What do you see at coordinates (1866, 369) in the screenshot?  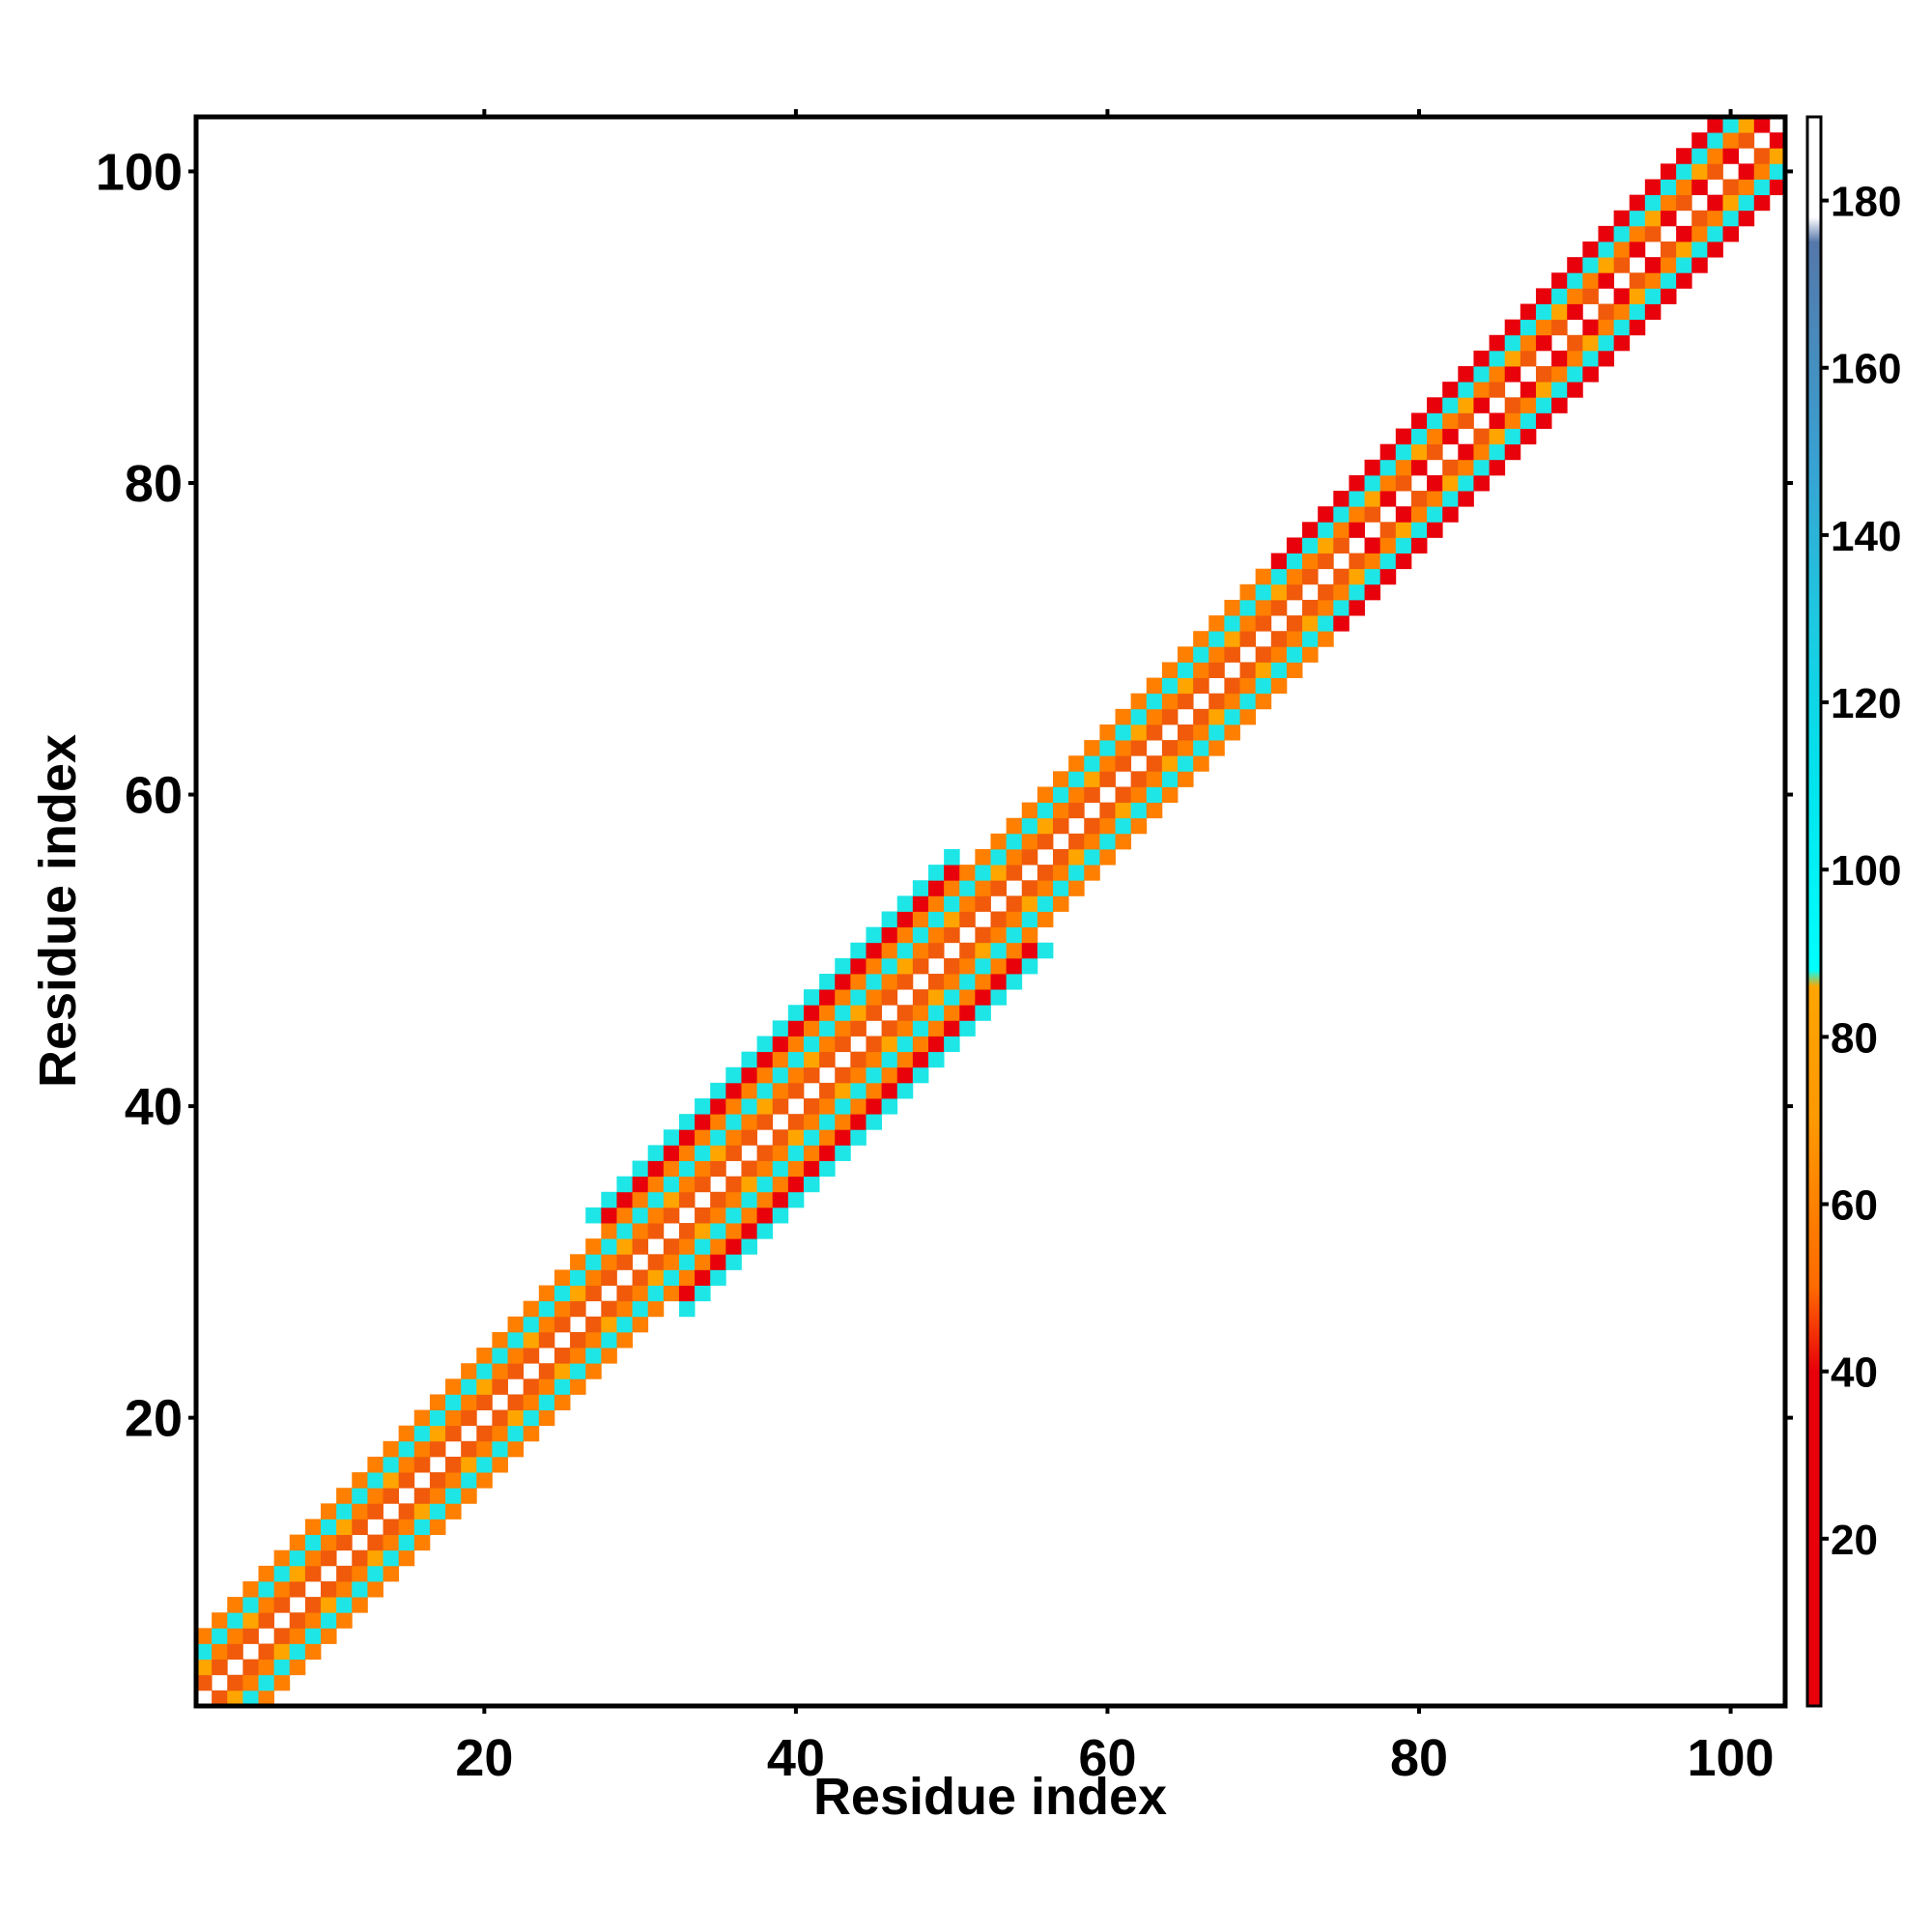 I see `colorbar-tick-label: 160` at bounding box center [1866, 369].